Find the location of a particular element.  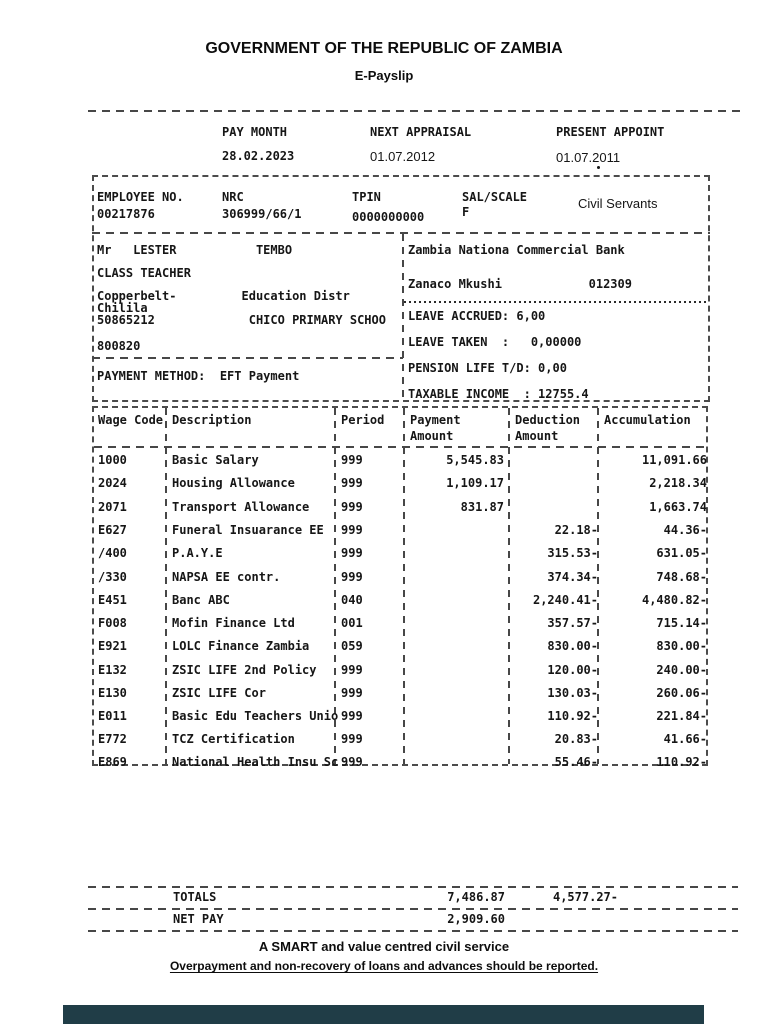

cell-payment: 831.87 is located at coordinates (482, 507).